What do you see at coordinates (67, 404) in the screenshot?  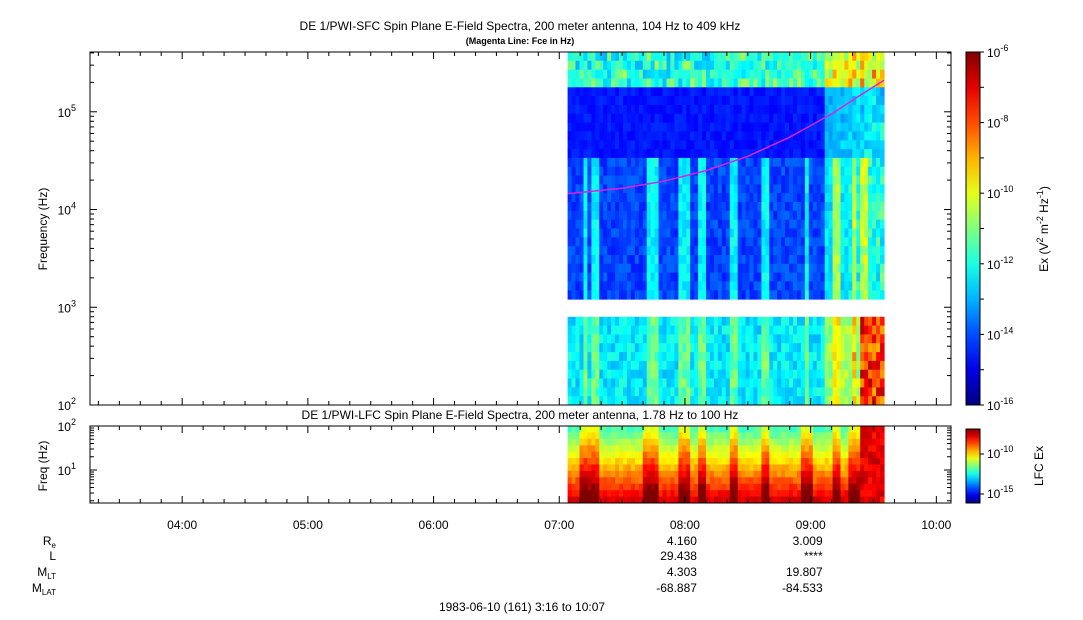 I see `sfc-ytick-label: 102` at bounding box center [67, 404].